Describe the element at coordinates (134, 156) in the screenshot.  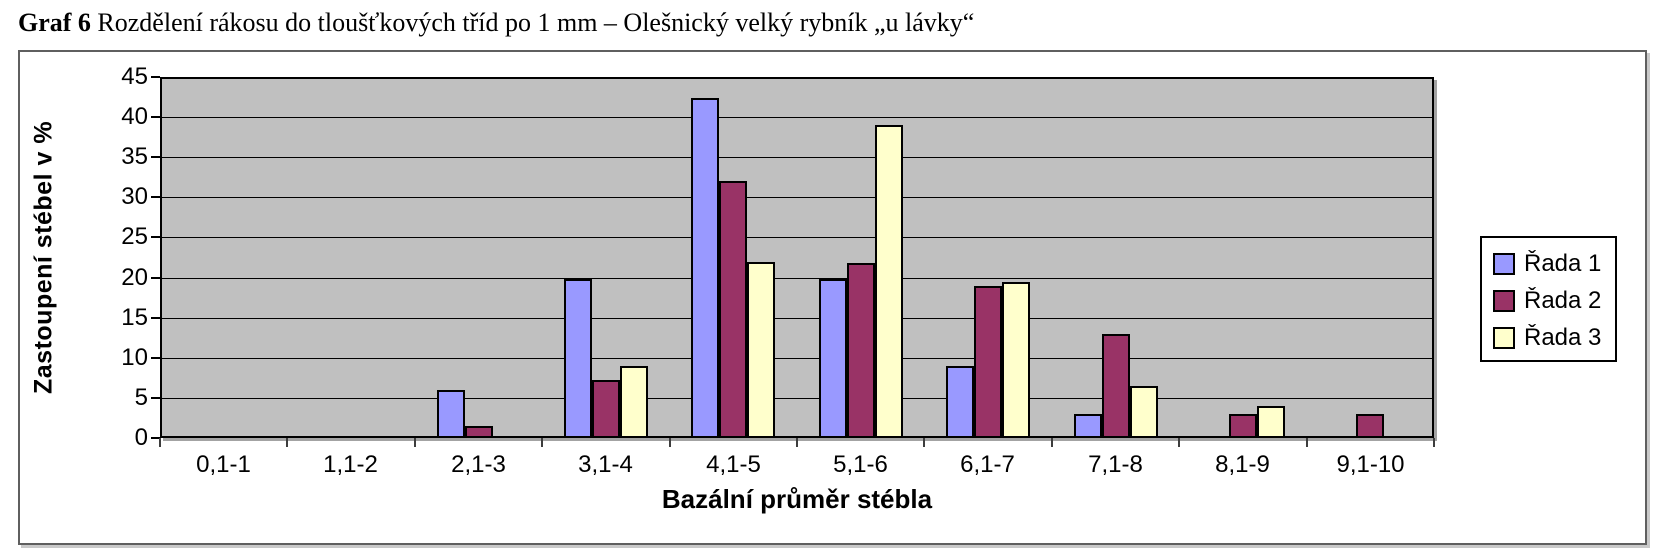
I see `y-tick-label-35: 35` at that location.